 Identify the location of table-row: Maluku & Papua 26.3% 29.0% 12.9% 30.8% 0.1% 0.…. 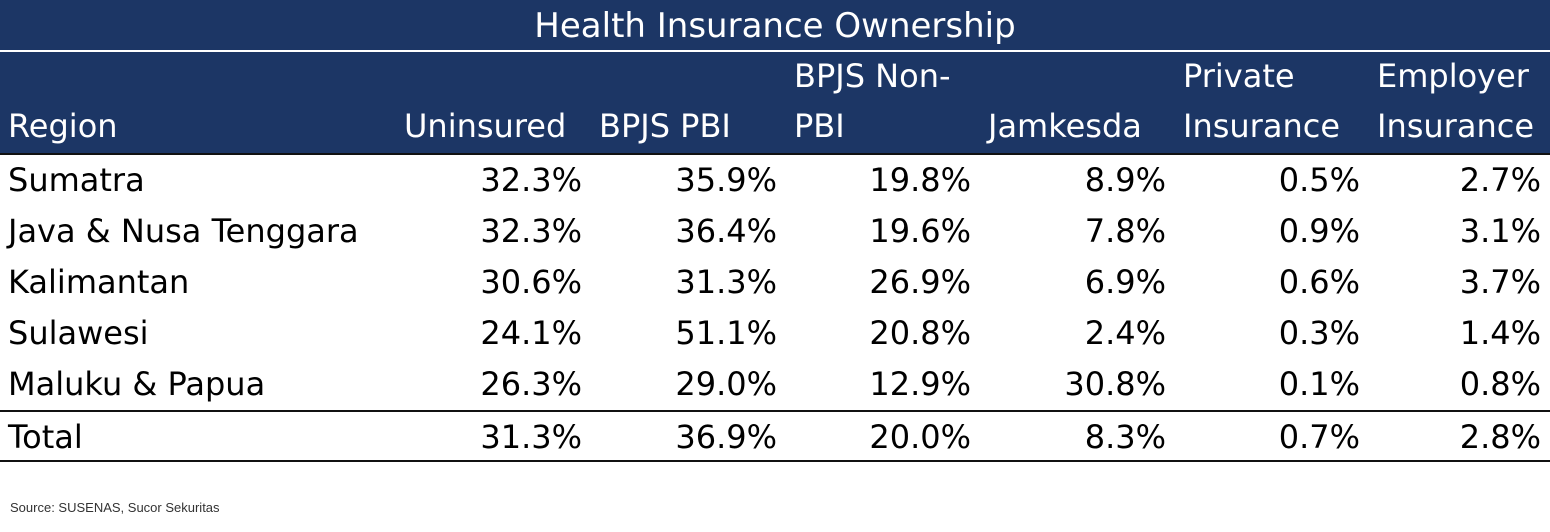
(775, 384).